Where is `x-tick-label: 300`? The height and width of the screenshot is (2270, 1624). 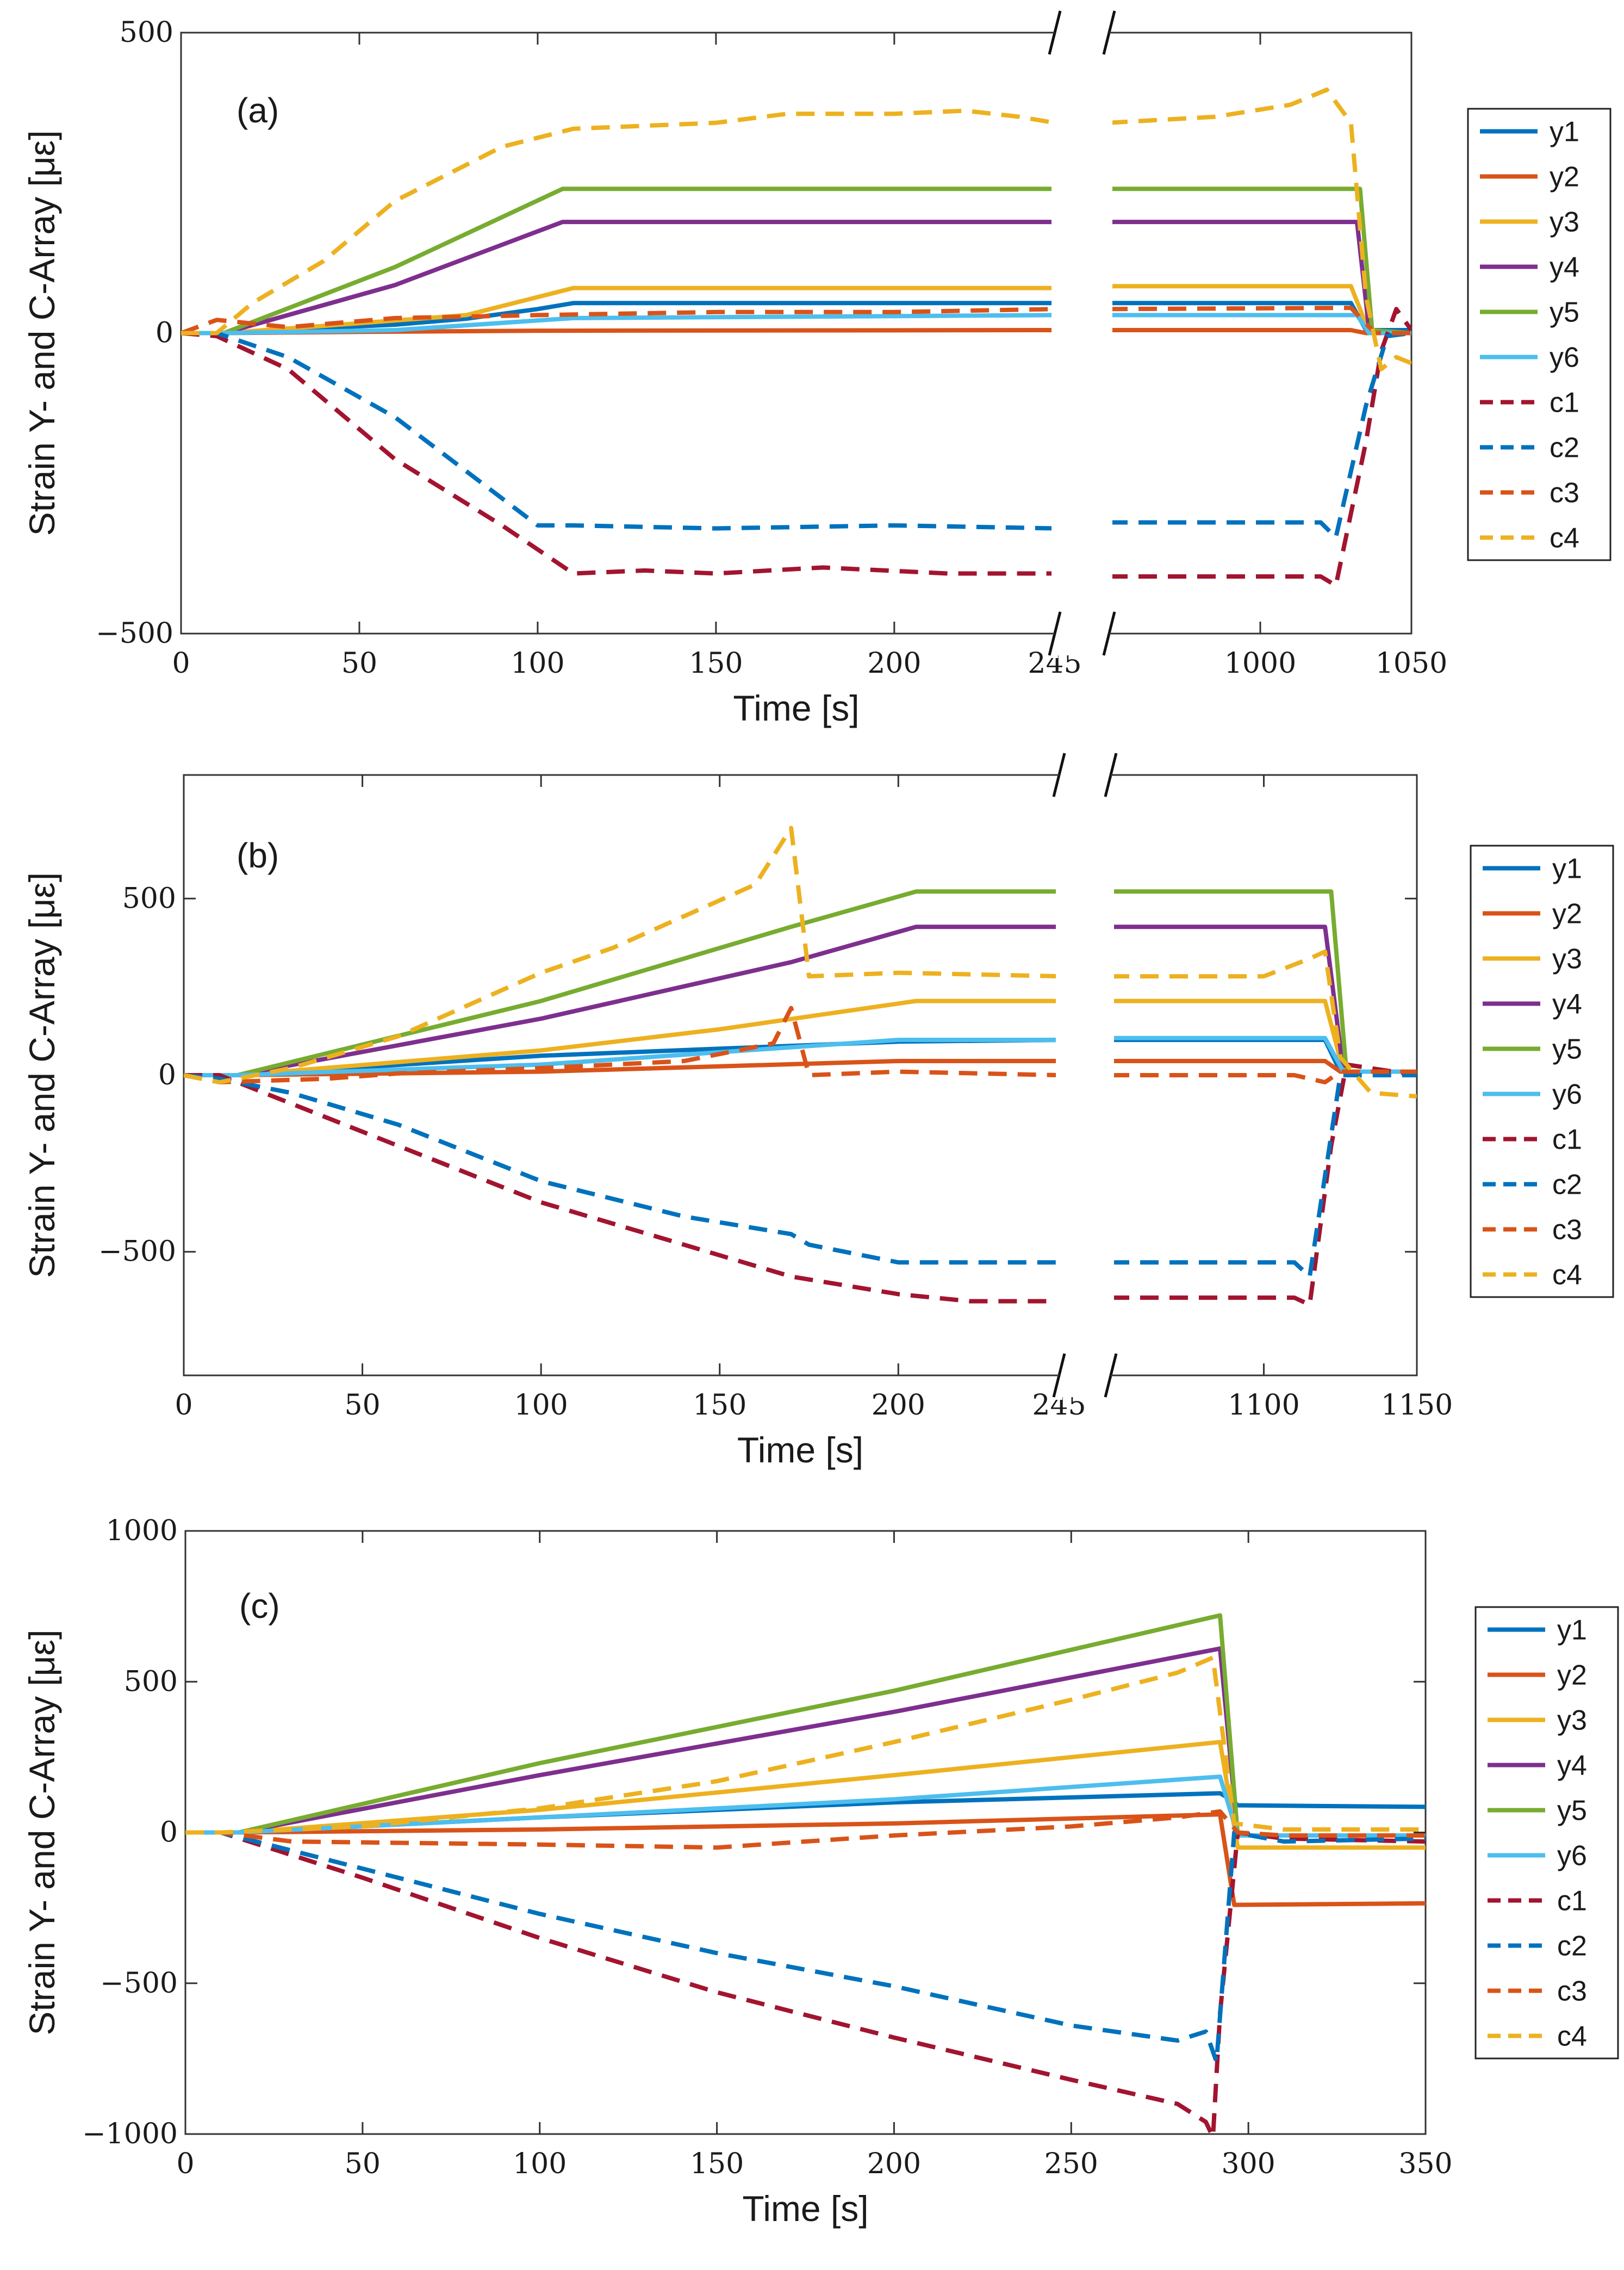
x-tick-label: 300 is located at coordinates (1248, 2164).